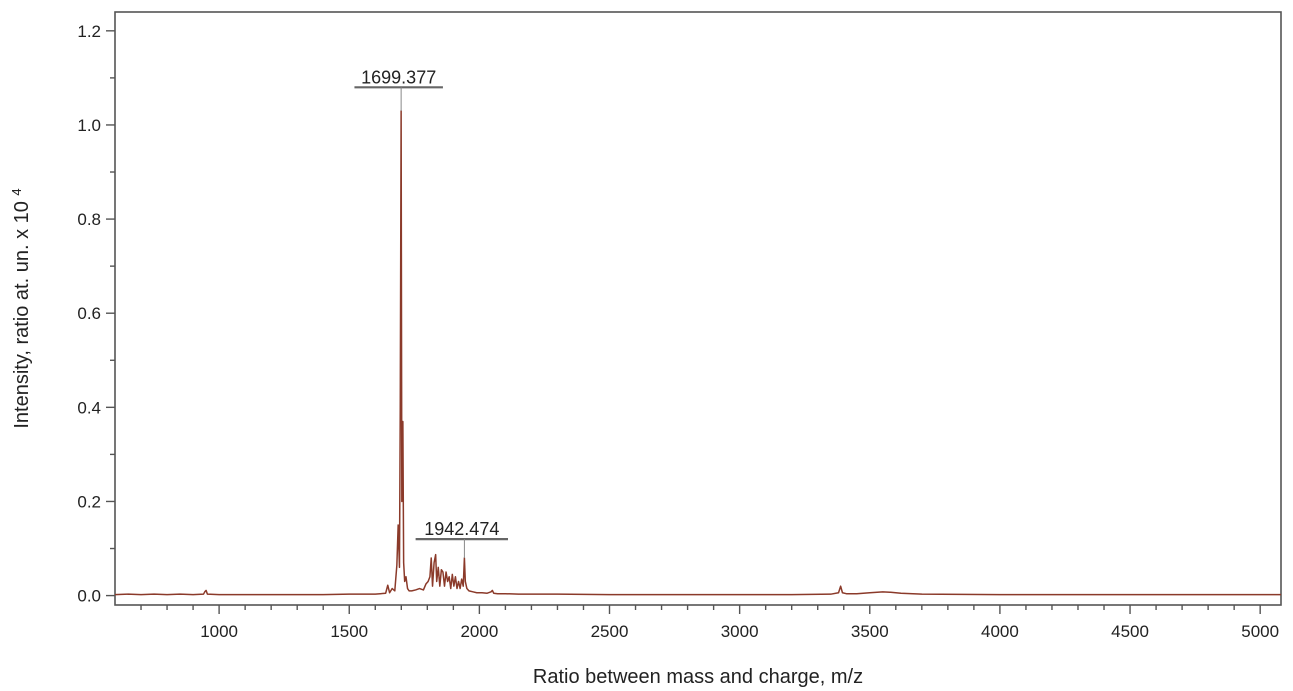 This screenshot has width=1293, height=691. What do you see at coordinates (89, 219) in the screenshot?
I see `y-tick-label: 0.8` at bounding box center [89, 219].